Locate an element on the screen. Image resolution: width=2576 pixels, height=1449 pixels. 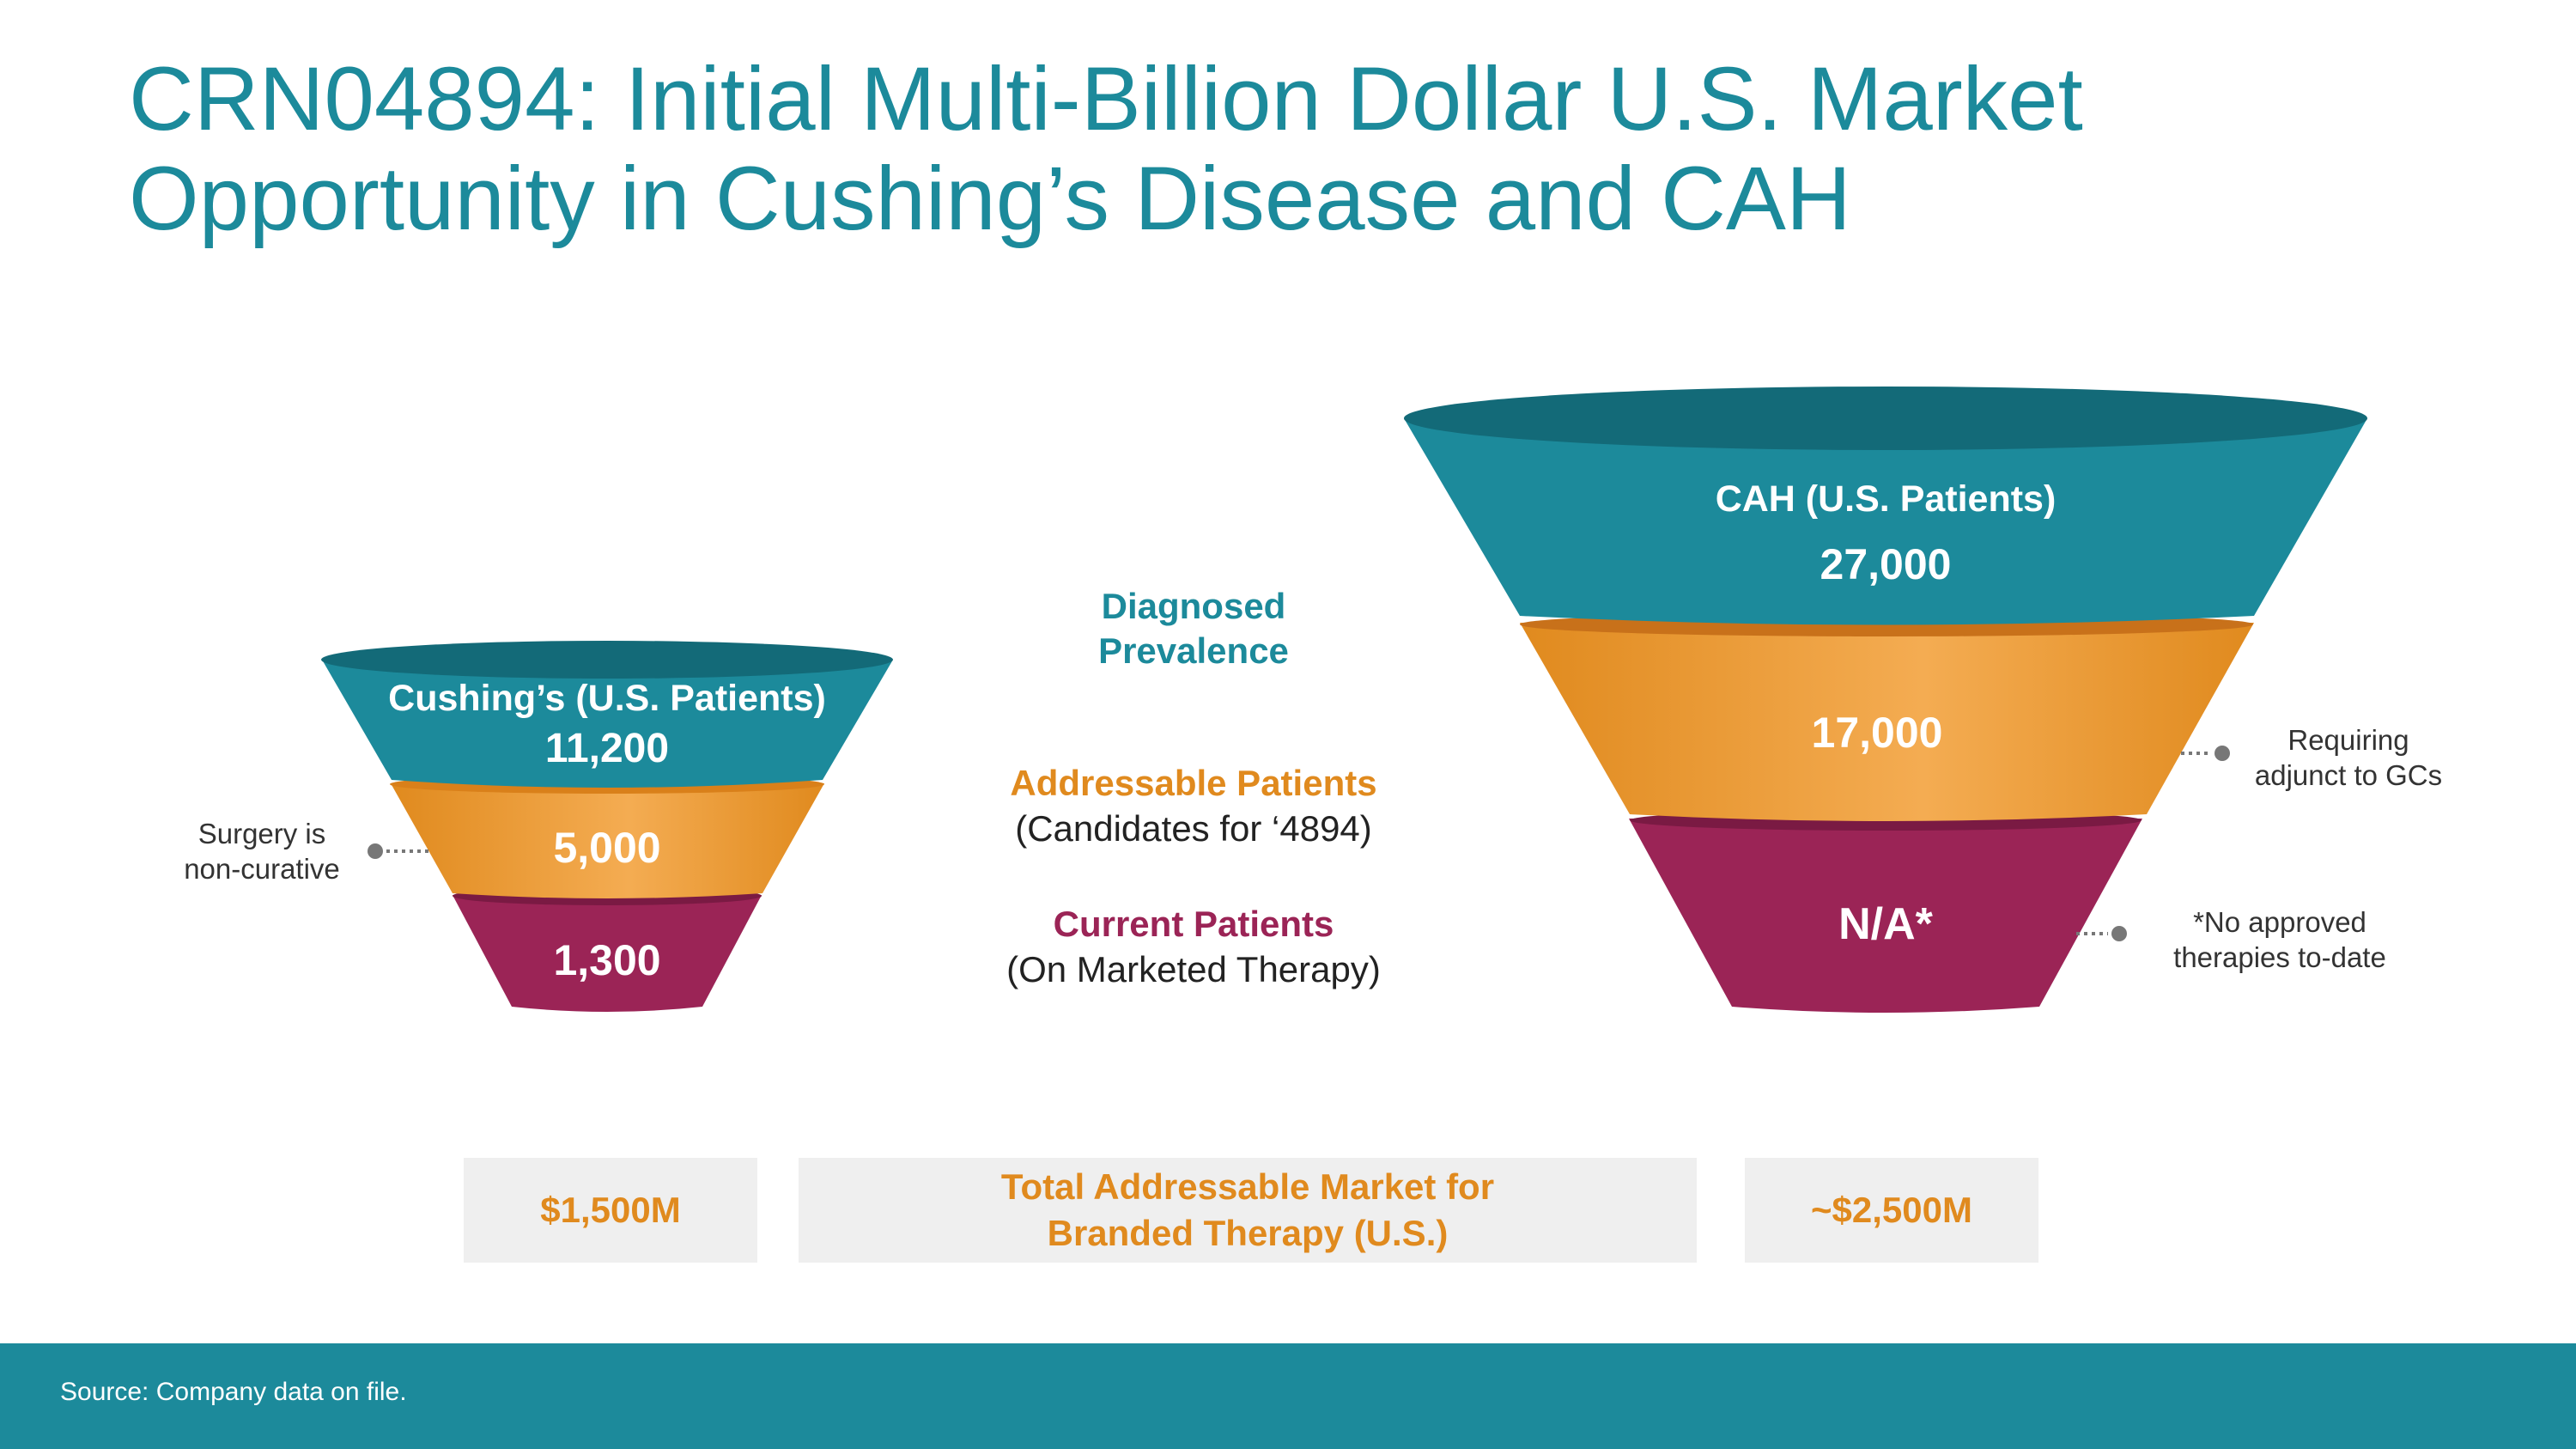
cah-tam-box: ~$2,500M is located at coordinates (1892, 1210).